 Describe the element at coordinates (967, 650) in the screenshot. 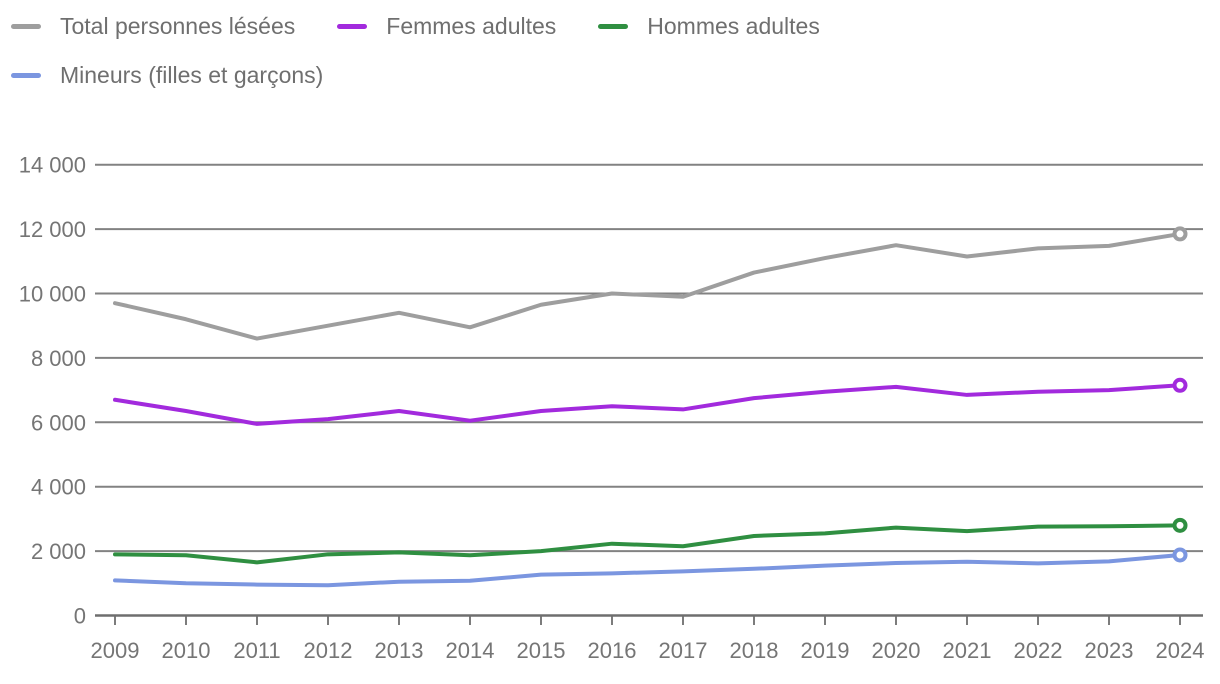

I see `x-tick-label: 2021` at that location.